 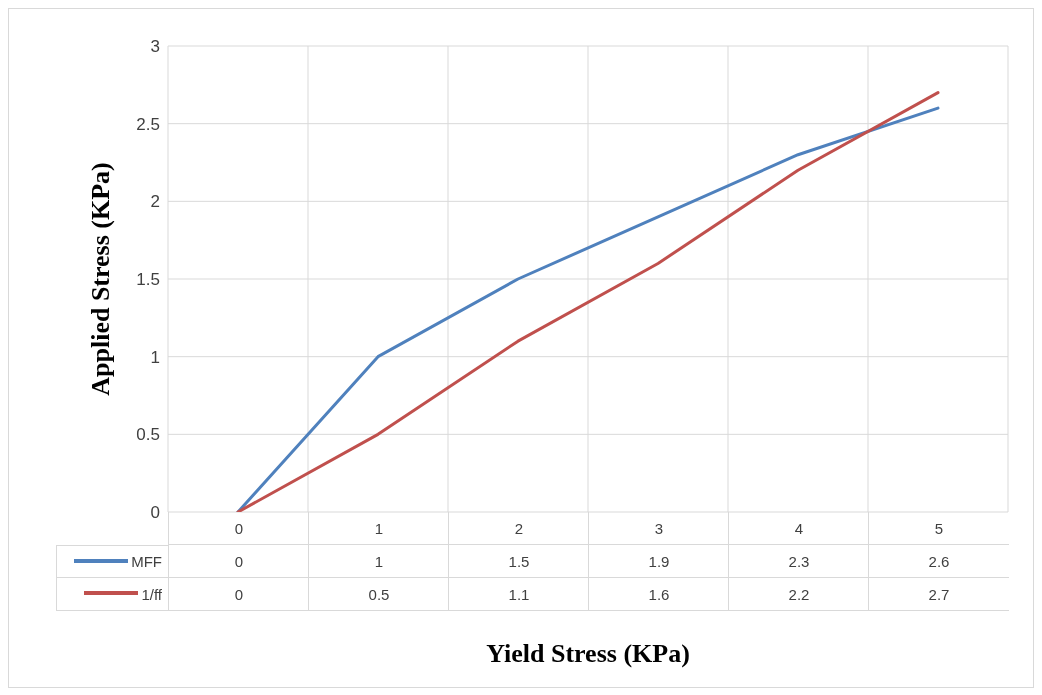 I want to click on data-label: 0.5, so click(x=378, y=594).